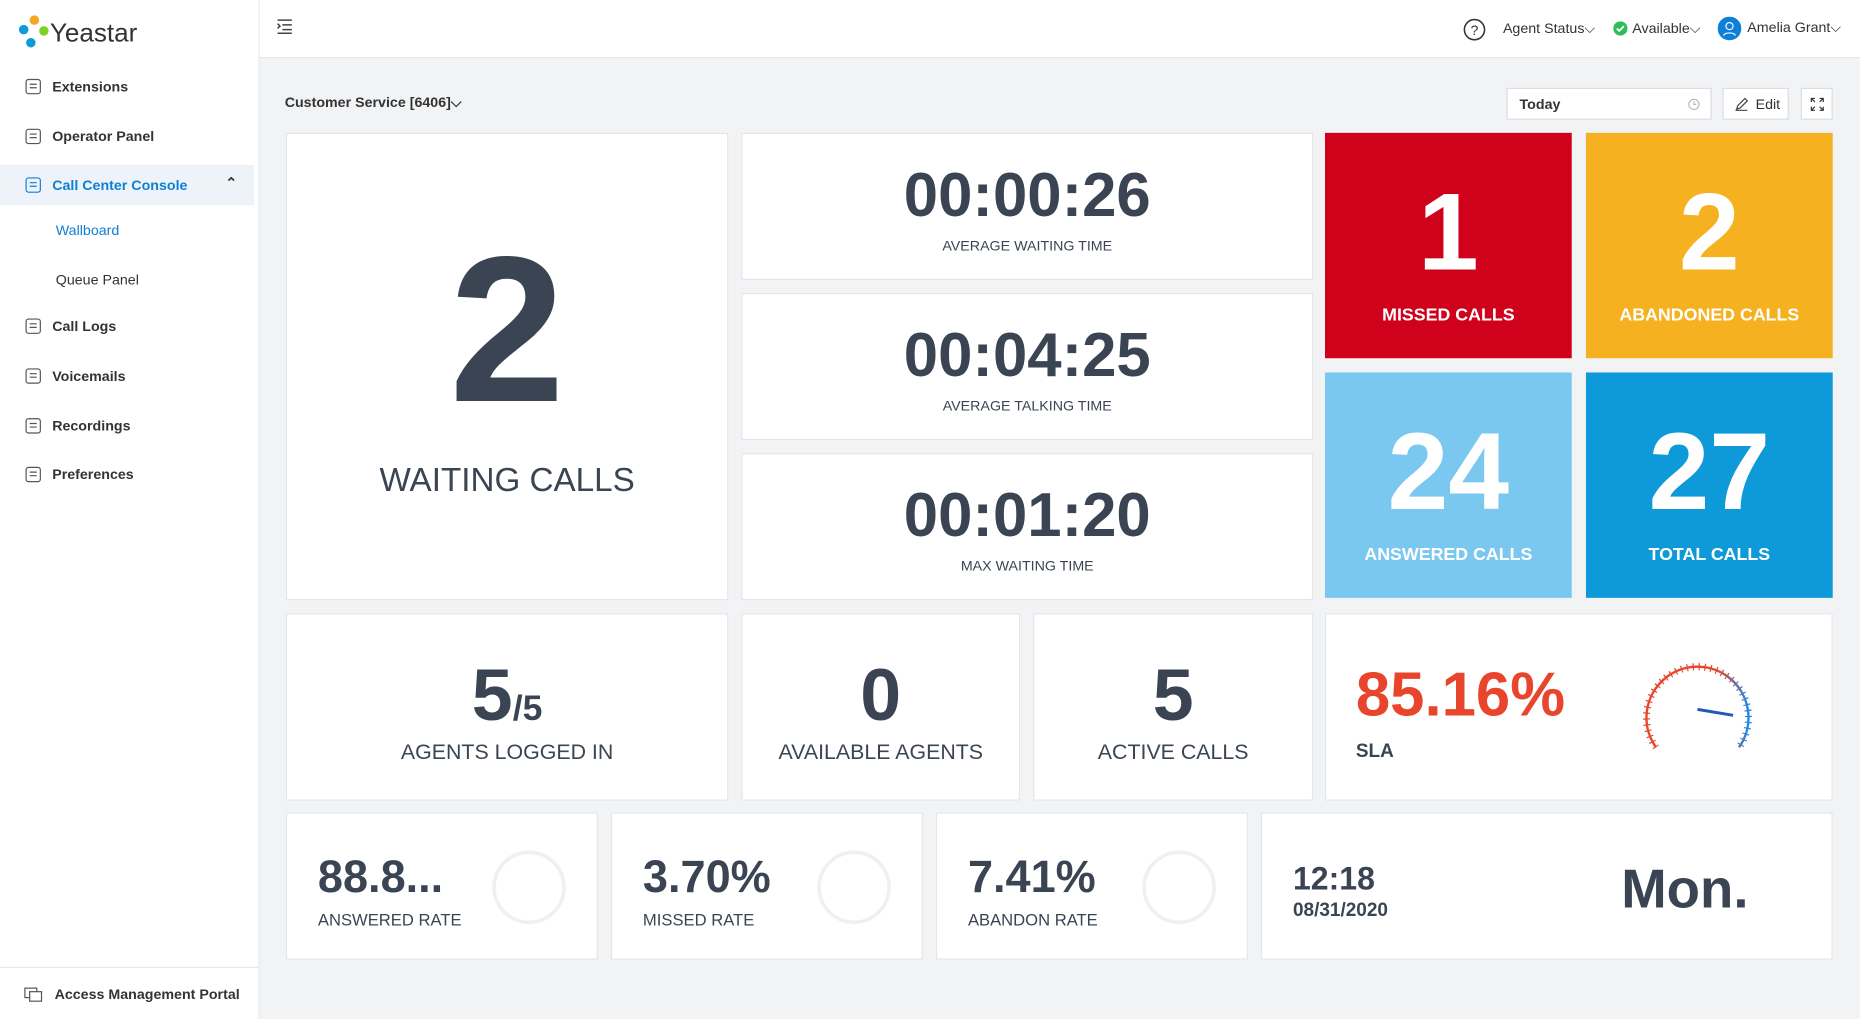 The height and width of the screenshot is (1019, 1860). I want to click on time-tile: 00:00:26 AVERAGE WAITING TIME, so click(1027, 206).